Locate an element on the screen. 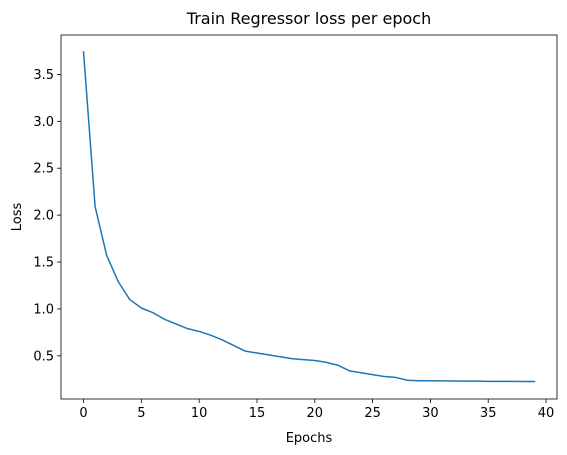 The image size is (567, 455). x-tick-label: 0 is located at coordinates (83, 413).